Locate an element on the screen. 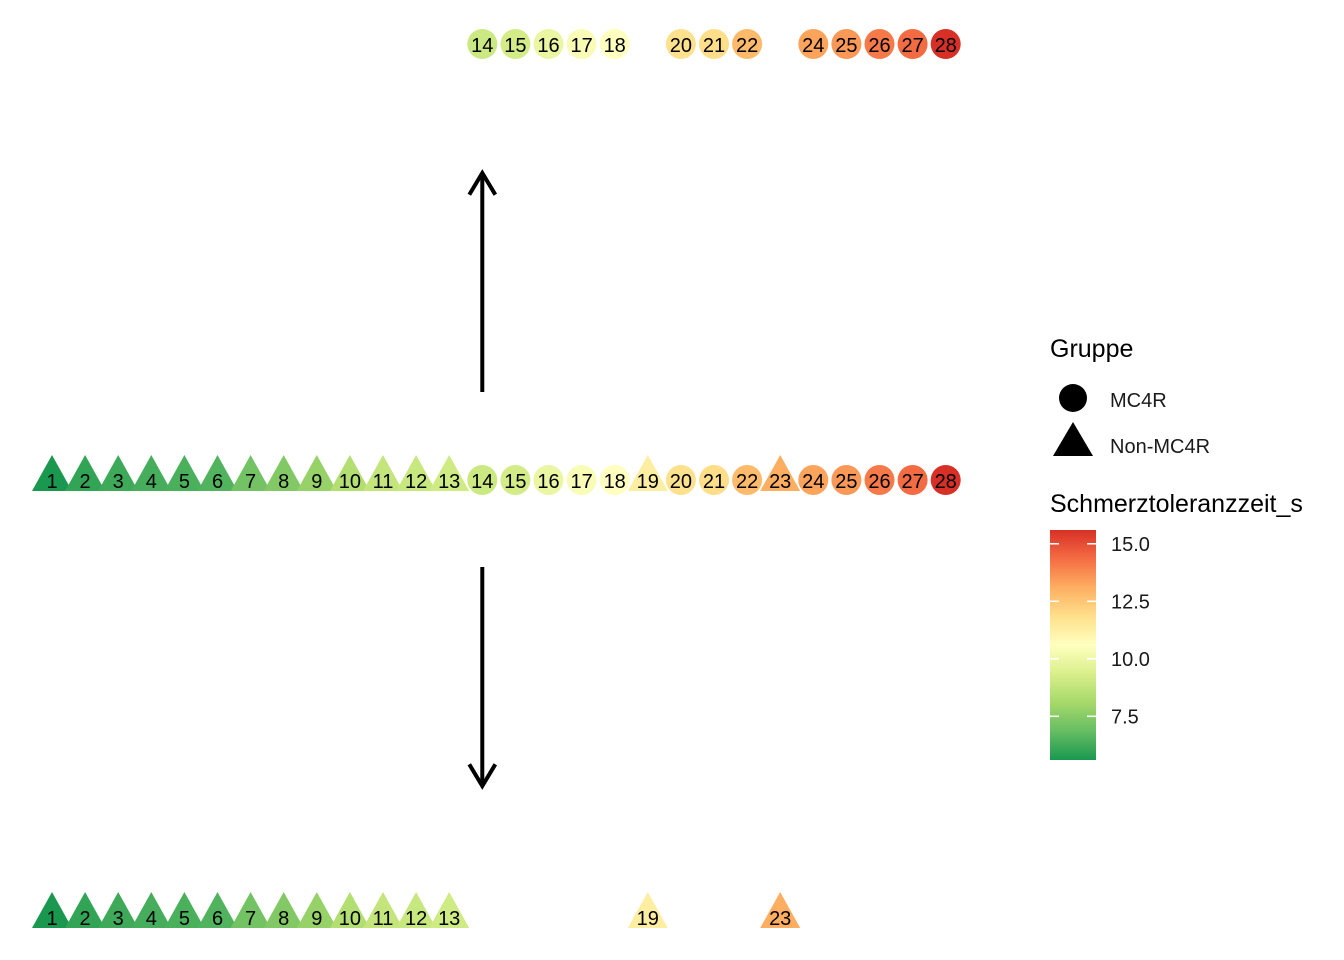 Image resolution: width=1344 pixels, height=960 pixels. legend-shape-label: MC4R is located at coordinates (1138, 401).